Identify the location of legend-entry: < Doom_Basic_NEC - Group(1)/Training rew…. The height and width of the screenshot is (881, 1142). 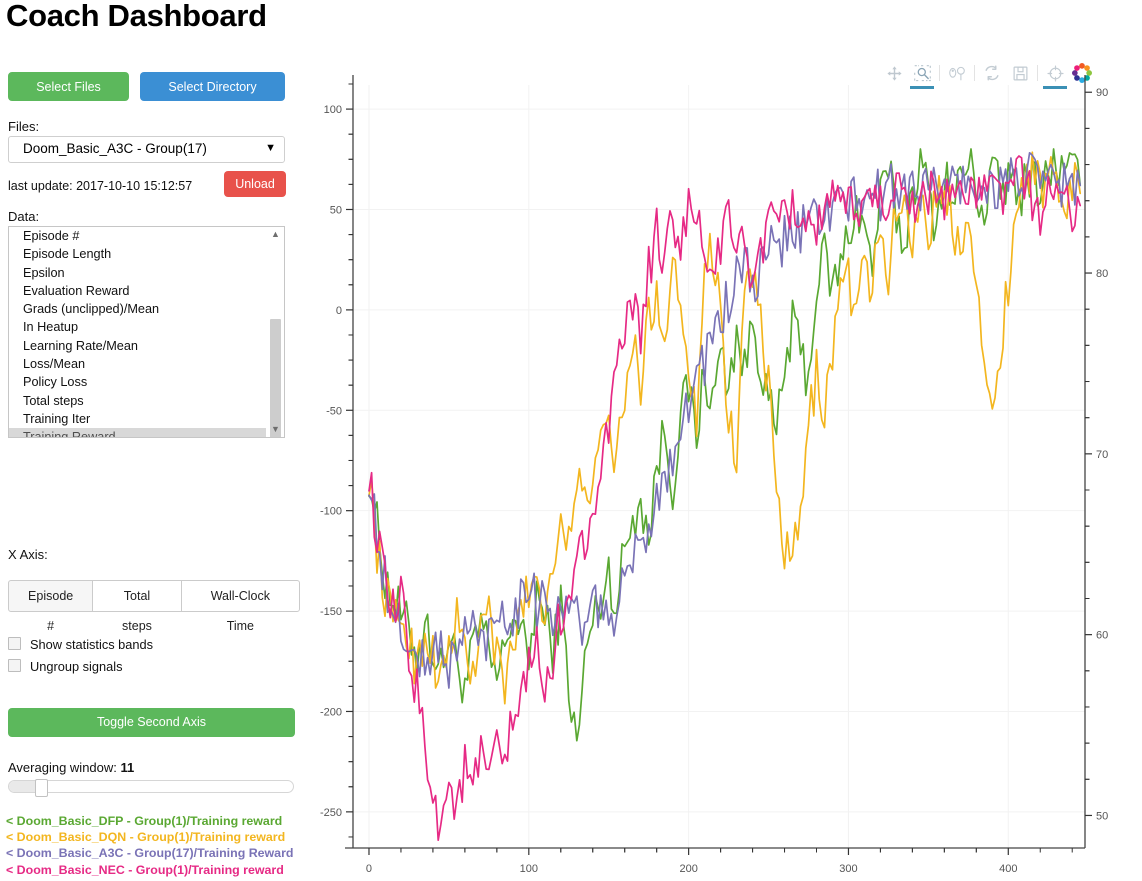
(145, 869).